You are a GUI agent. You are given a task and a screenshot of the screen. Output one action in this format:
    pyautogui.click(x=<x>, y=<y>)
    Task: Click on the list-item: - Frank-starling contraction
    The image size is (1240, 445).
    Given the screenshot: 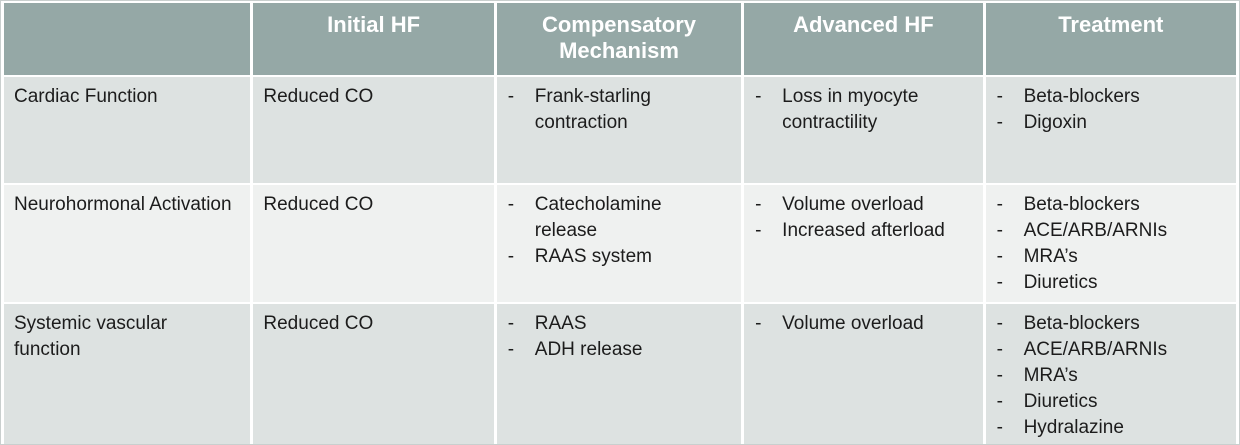 What is the action you would take?
    pyautogui.click(x=607, y=110)
    